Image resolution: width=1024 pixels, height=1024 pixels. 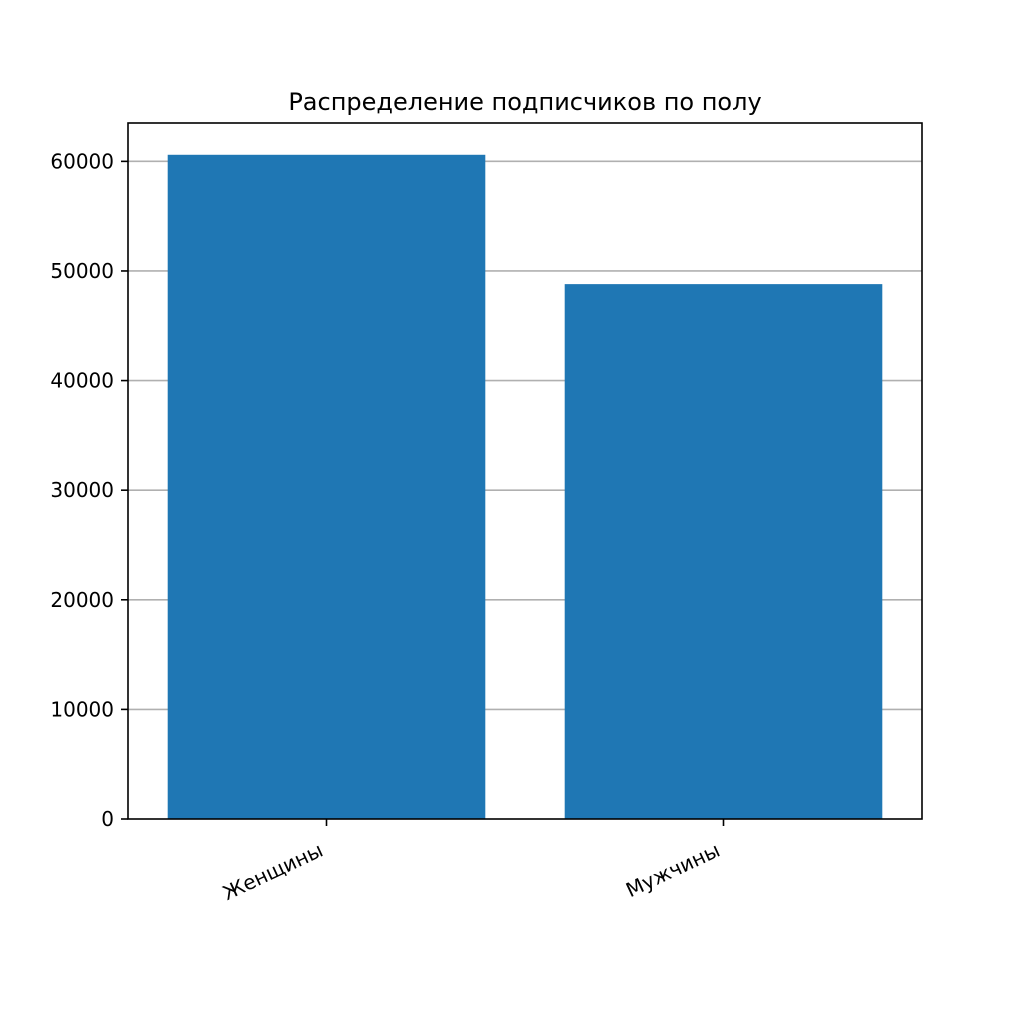 What do you see at coordinates (107, 819) in the screenshot?
I see `y-tick-label: 0` at bounding box center [107, 819].